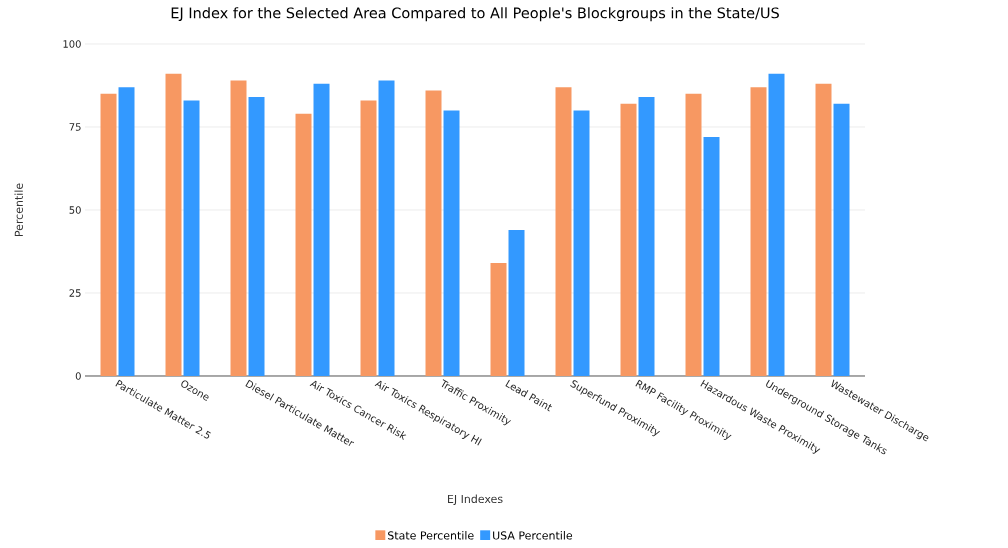  Describe the element at coordinates (475, 14) in the screenshot. I see `chart-title: EJ Index for the Selected Area Compared to All People's Blockgroups in the State/US` at that location.